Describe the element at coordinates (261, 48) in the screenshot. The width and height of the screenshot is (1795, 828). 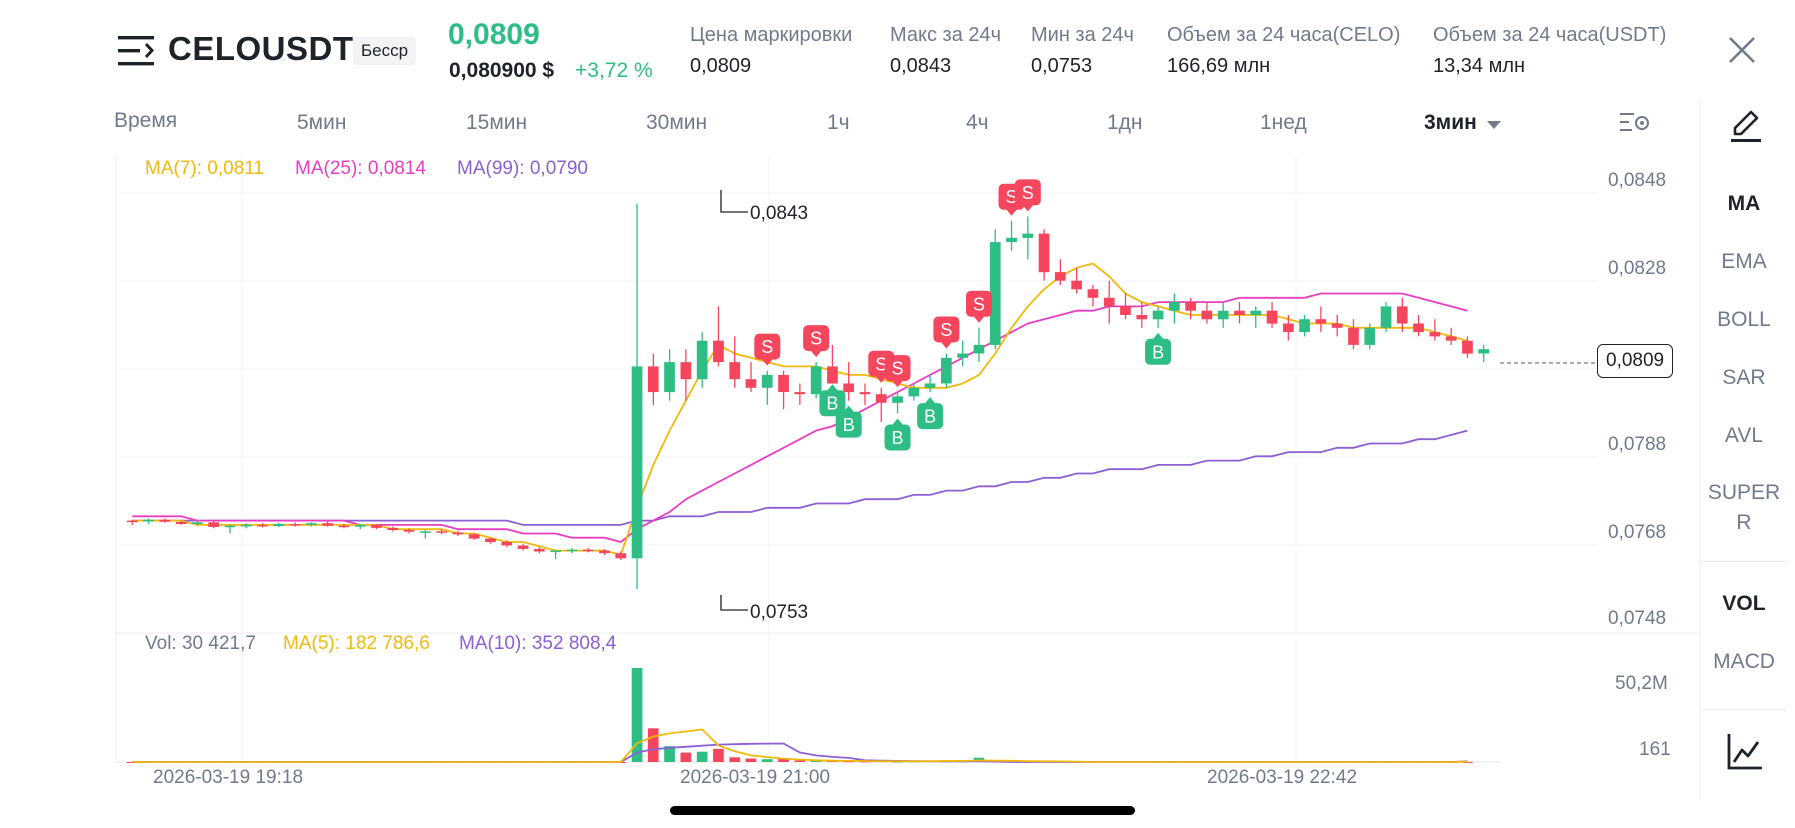
I see `symbol-title: CELOUSDT` at that location.